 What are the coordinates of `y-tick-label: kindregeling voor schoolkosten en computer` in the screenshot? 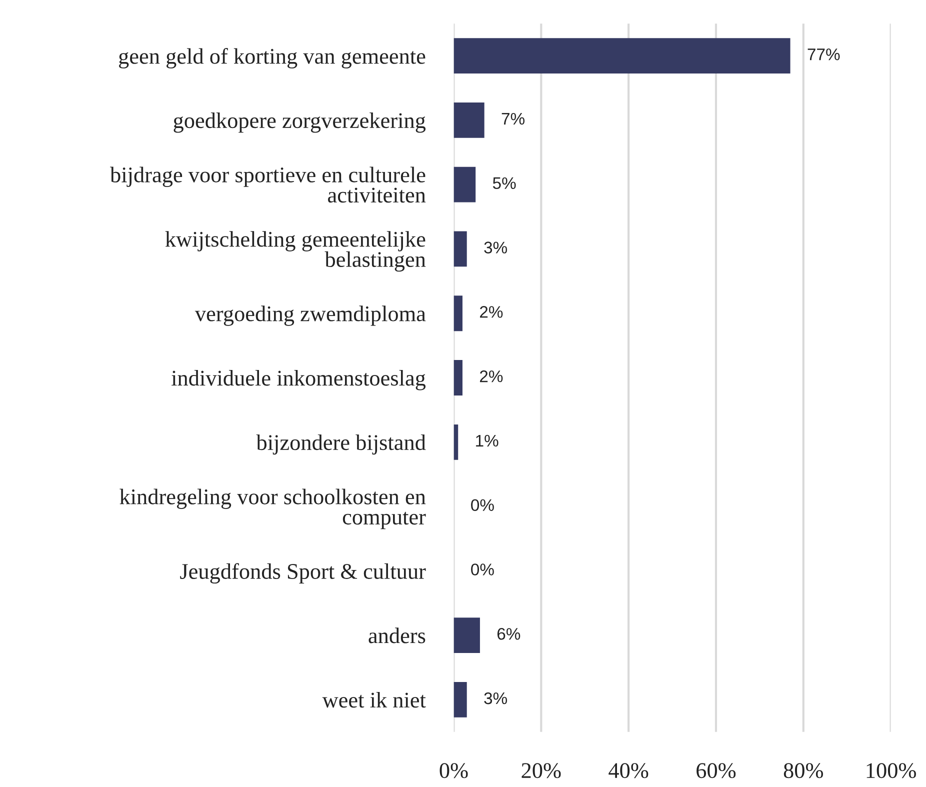 It's located at (273, 509).